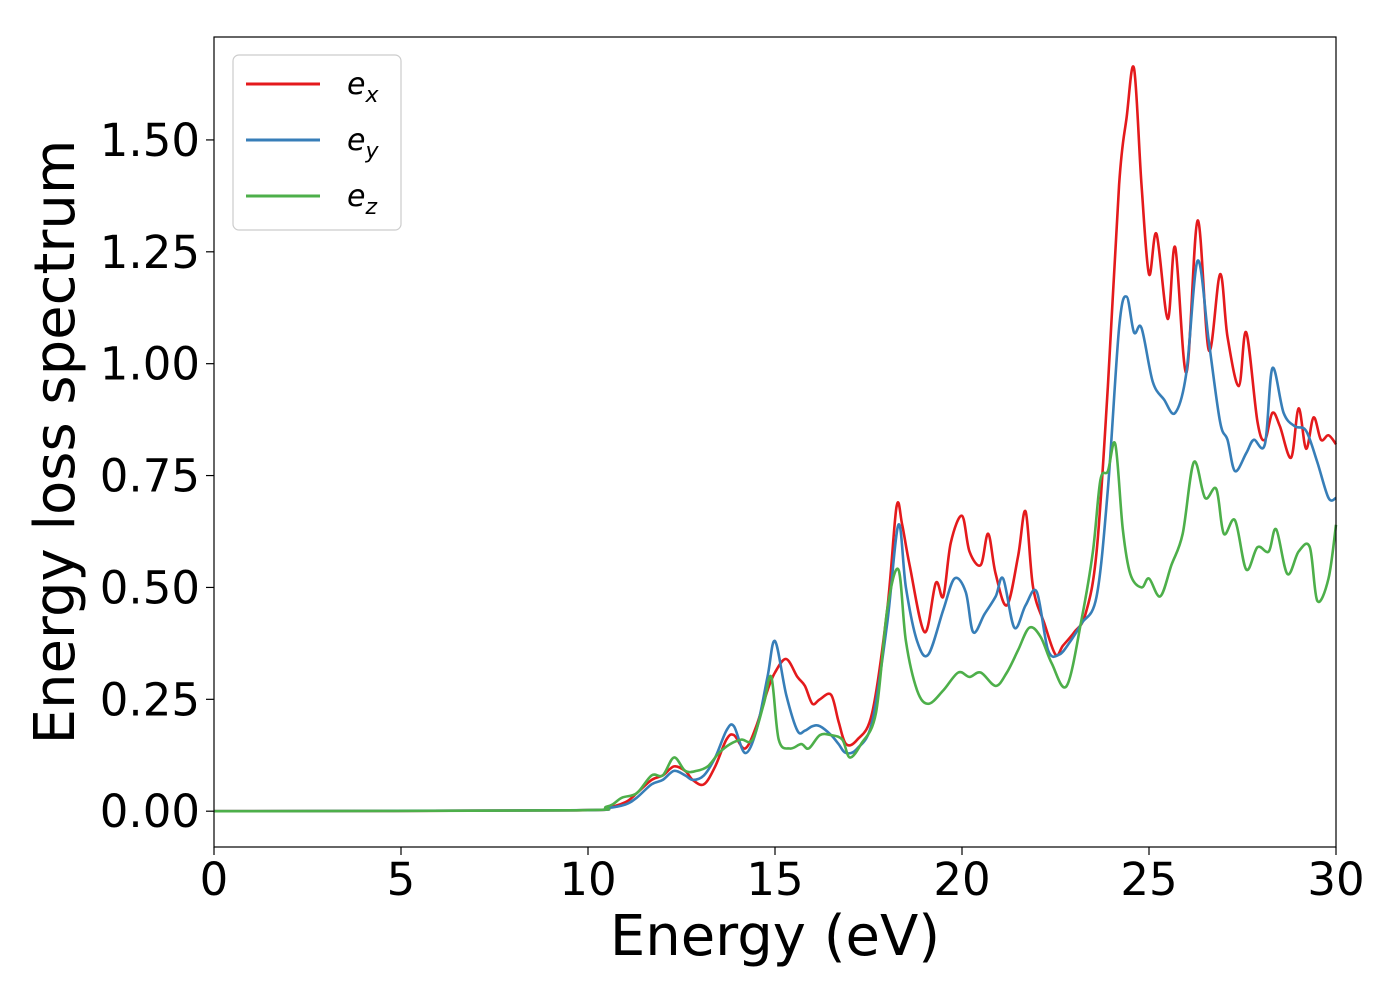 The height and width of the screenshot is (1000, 1400). Describe the element at coordinates (317, 142) in the screenshot. I see `legend-box` at that location.